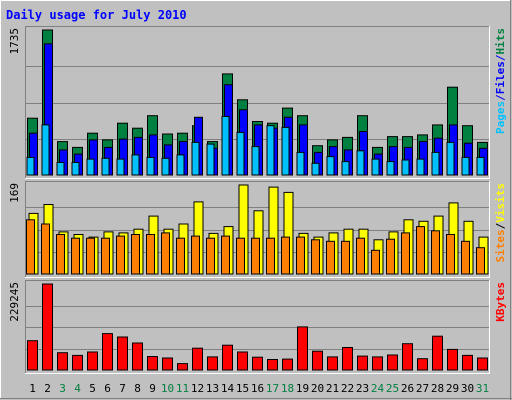  What do you see at coordinates (407, 388) in the screenshot?
I see `x-tick-label-day-26: 26` at bounding box center [407, 388].